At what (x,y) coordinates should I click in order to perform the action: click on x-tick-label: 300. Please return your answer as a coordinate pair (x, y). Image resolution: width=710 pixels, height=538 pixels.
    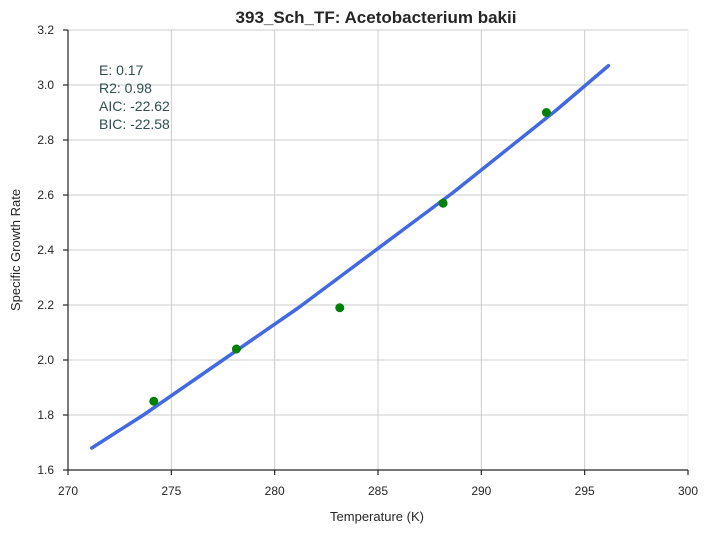
    Looking at the image, I should click on (688, 491).